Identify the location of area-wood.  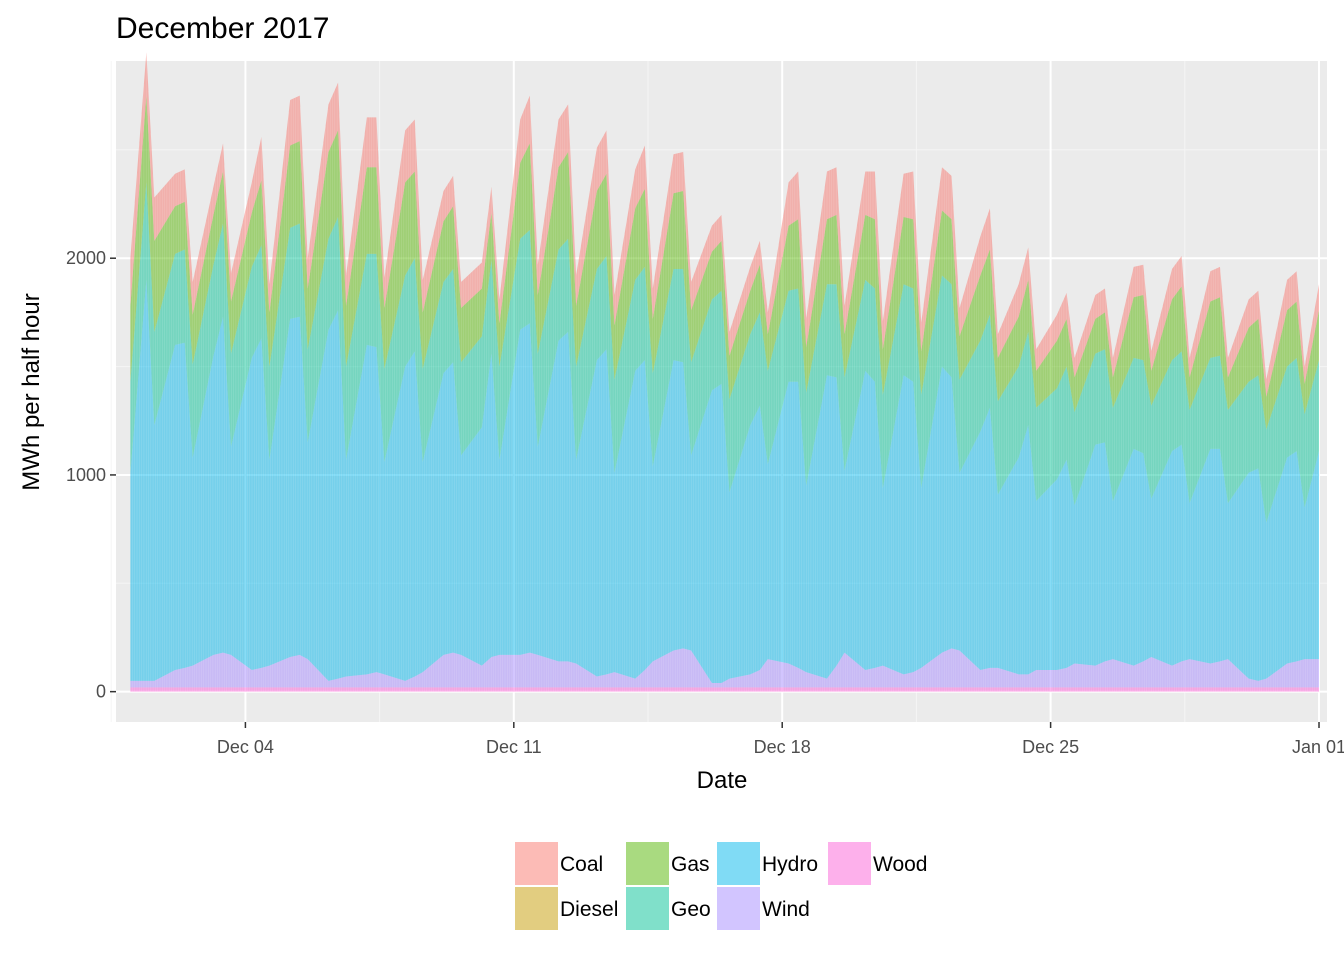
(725, 689).